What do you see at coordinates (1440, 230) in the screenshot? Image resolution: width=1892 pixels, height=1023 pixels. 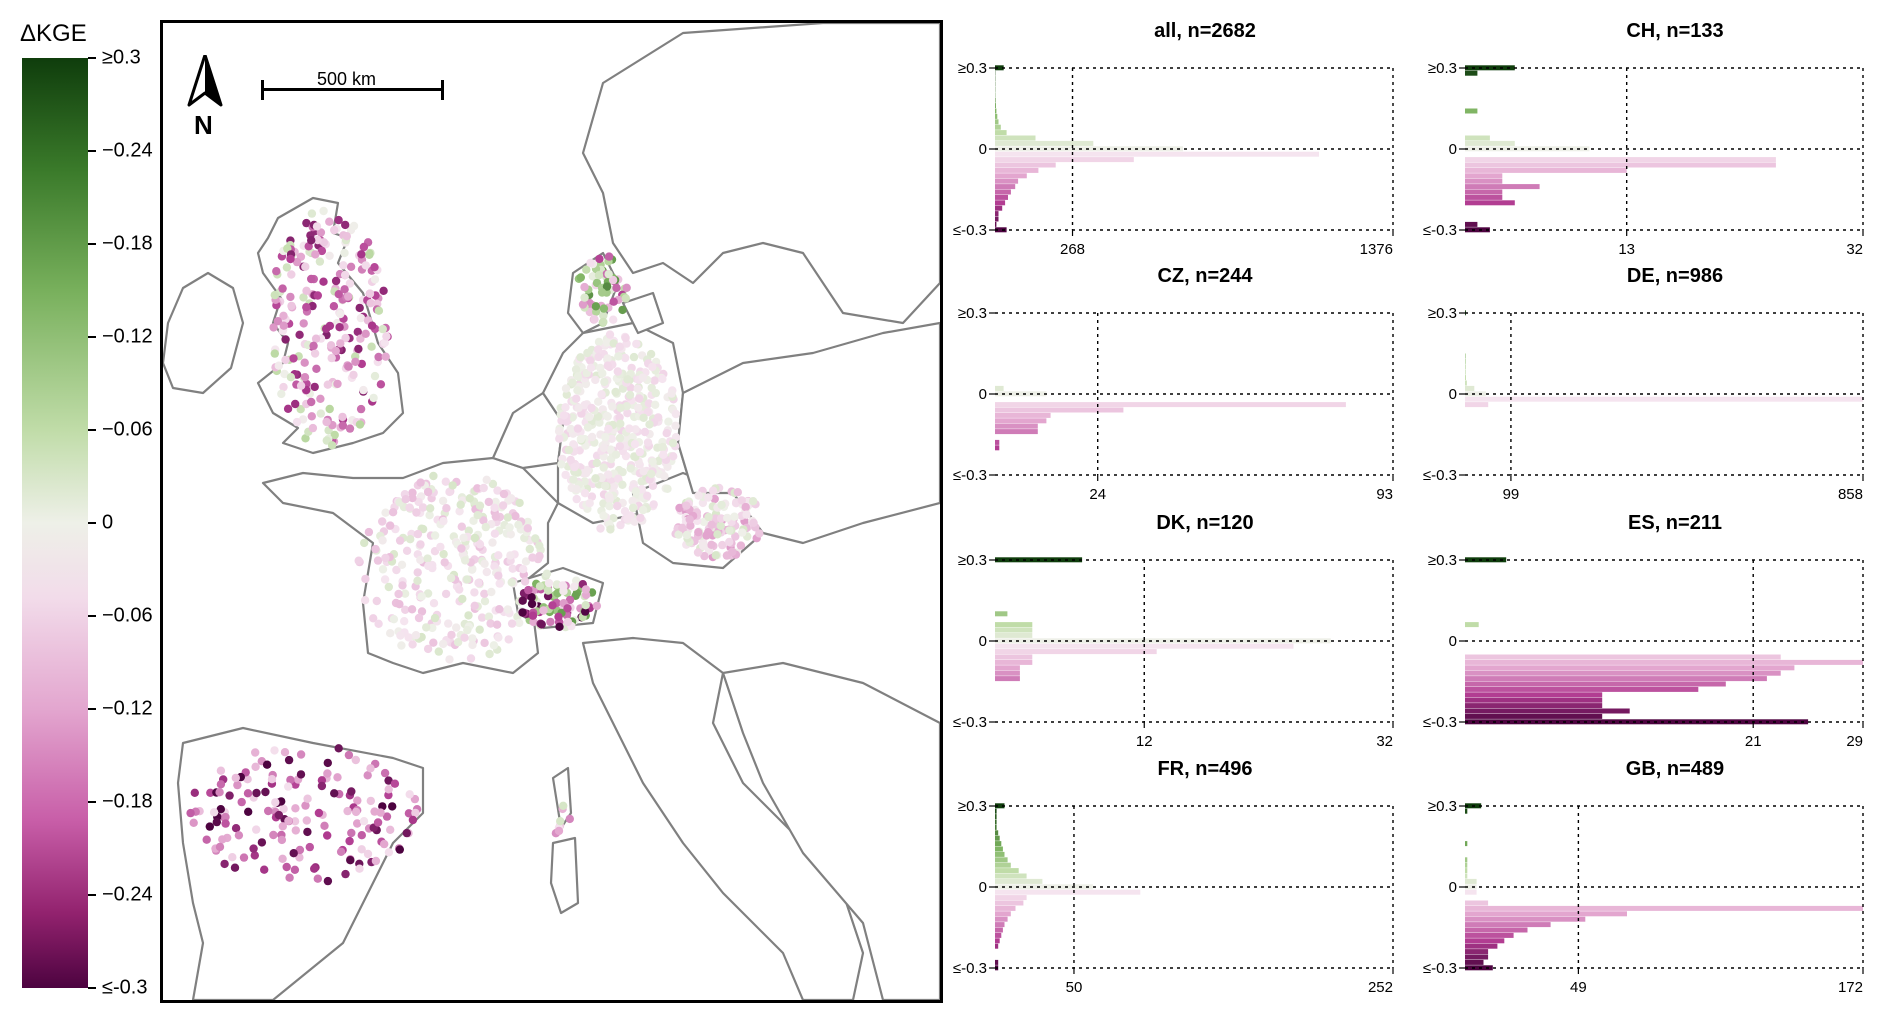 I see `y-tick-label: ≤-0.3` at bounding box center [1440, 230].